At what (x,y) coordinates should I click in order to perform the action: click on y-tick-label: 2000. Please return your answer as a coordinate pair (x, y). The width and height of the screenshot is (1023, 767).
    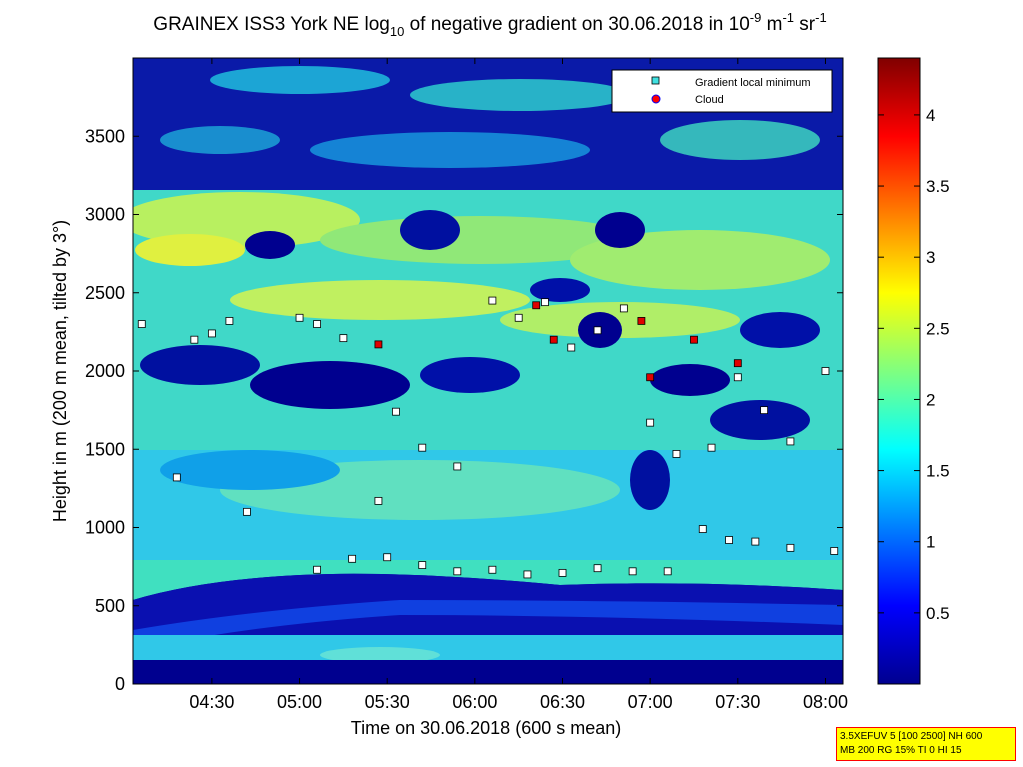
    Looking at the image, I should click on (105, 371).